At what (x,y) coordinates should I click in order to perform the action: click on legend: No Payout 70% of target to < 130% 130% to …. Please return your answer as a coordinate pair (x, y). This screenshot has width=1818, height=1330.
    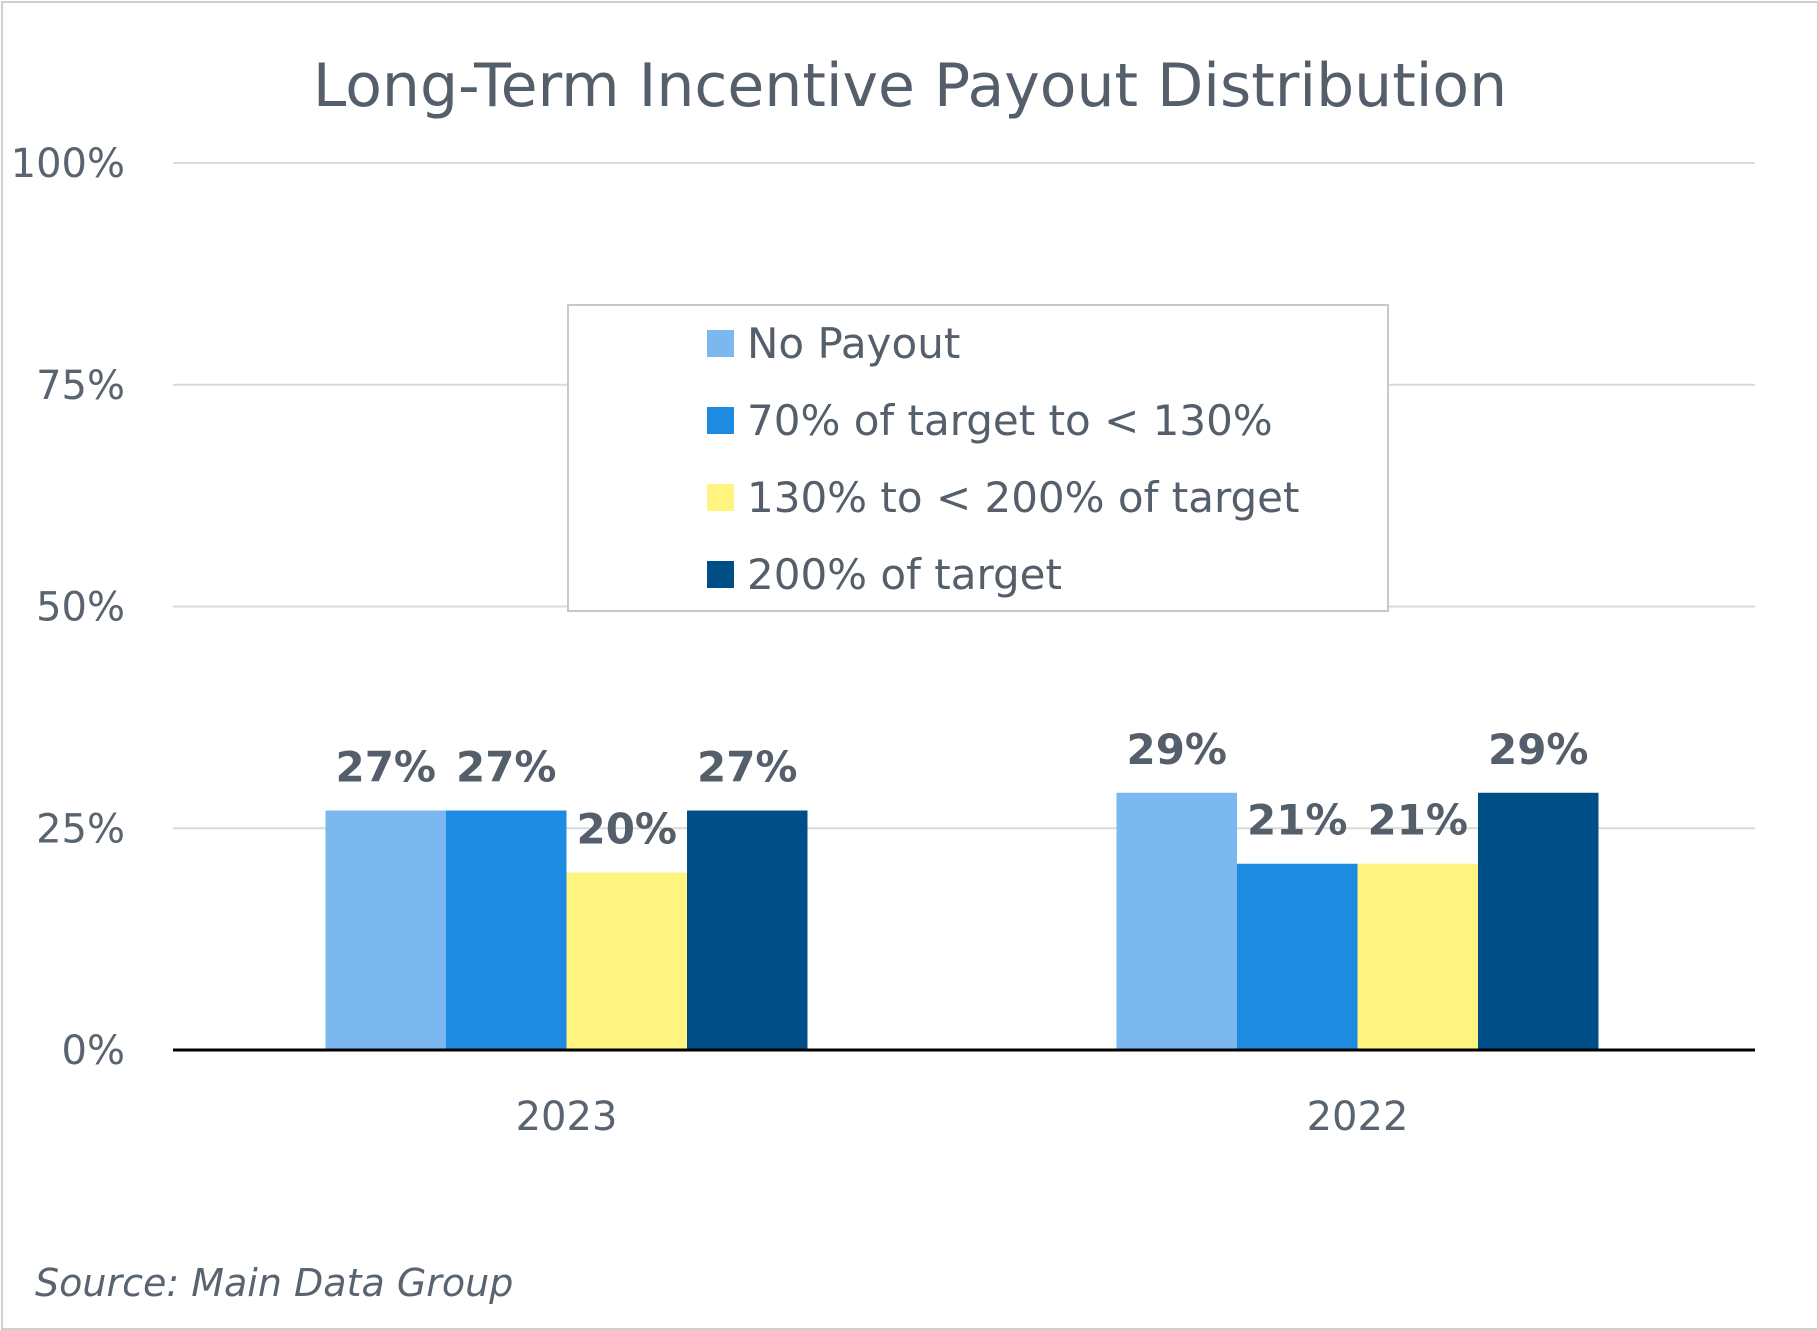
    Looking at the image, I should click on (978, 458).